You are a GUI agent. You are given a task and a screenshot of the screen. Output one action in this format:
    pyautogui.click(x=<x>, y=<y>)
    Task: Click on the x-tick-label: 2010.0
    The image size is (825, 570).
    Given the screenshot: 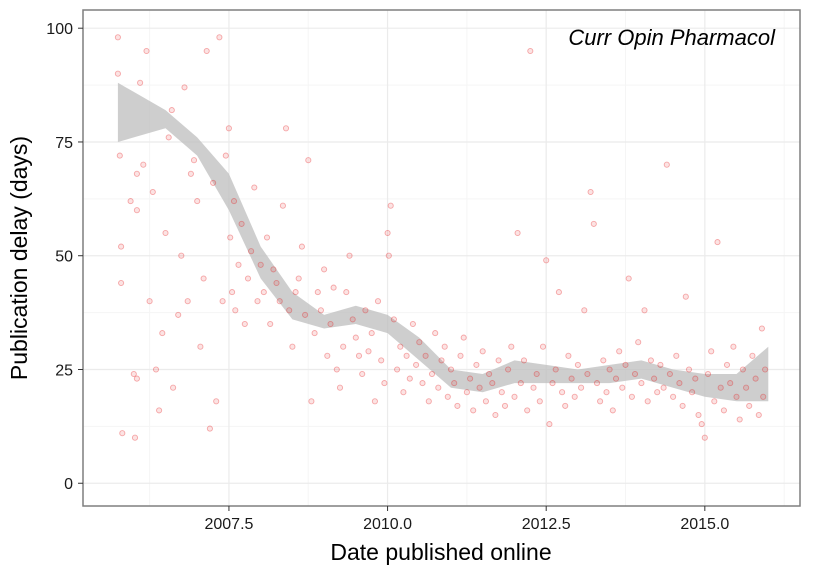 What is the action you would take?
    pyautogui.click(x=387, y=524)
    